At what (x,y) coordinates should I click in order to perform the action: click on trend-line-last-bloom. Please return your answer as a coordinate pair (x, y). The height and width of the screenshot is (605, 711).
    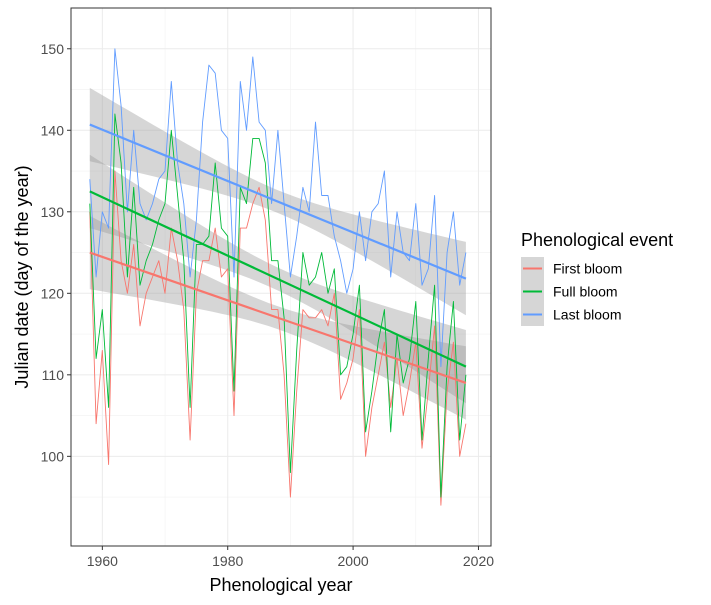
    Looking at the image, I should click on (278, 201).